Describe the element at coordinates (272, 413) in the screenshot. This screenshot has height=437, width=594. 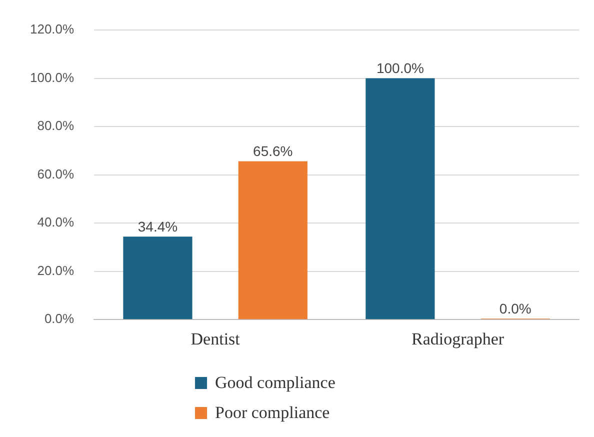
I see `legend-label: Poor compliance` at that location.